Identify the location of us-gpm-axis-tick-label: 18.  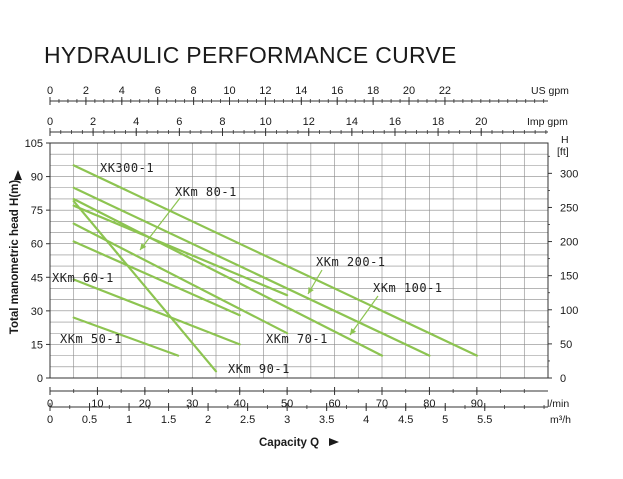
(373, 91).